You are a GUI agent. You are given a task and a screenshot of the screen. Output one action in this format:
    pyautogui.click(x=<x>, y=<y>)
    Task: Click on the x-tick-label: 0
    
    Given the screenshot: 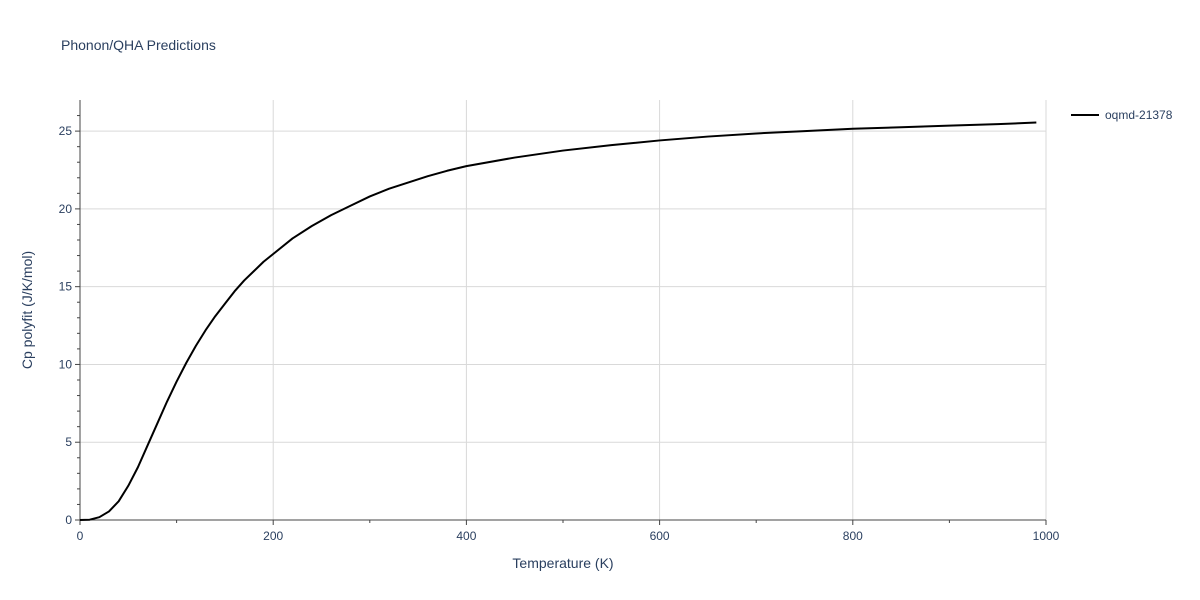 What is the action you would take?
    pyautogui.click(x=80, y=536)
    